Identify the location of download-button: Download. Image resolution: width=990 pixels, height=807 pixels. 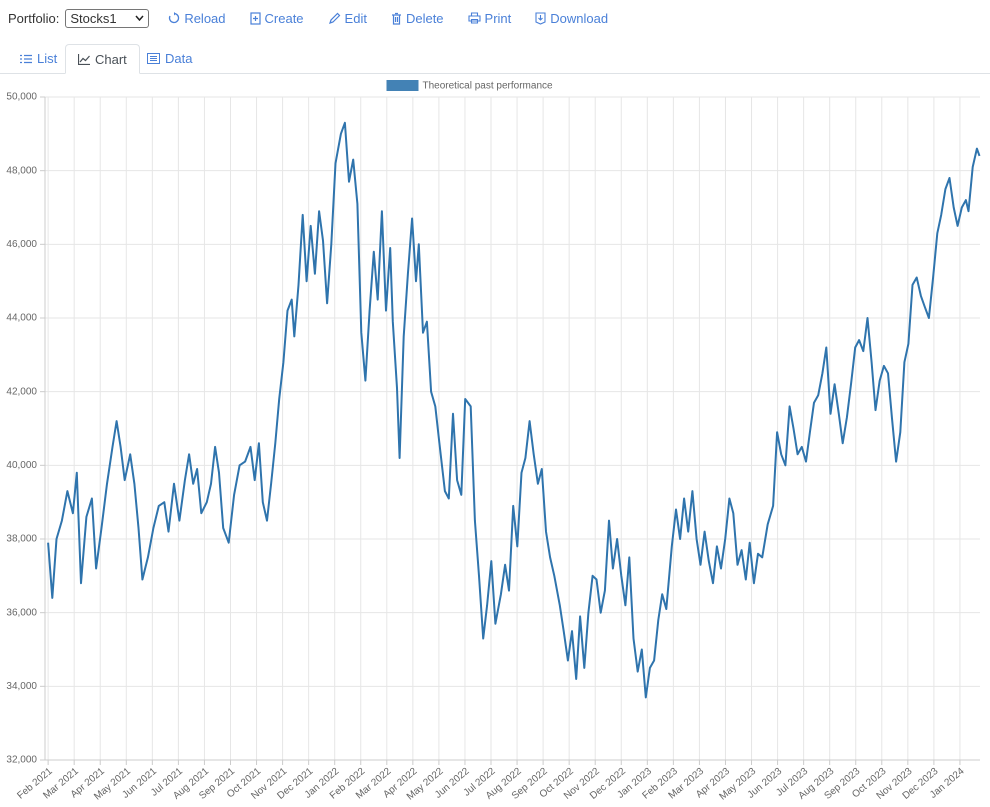
(571, 18).